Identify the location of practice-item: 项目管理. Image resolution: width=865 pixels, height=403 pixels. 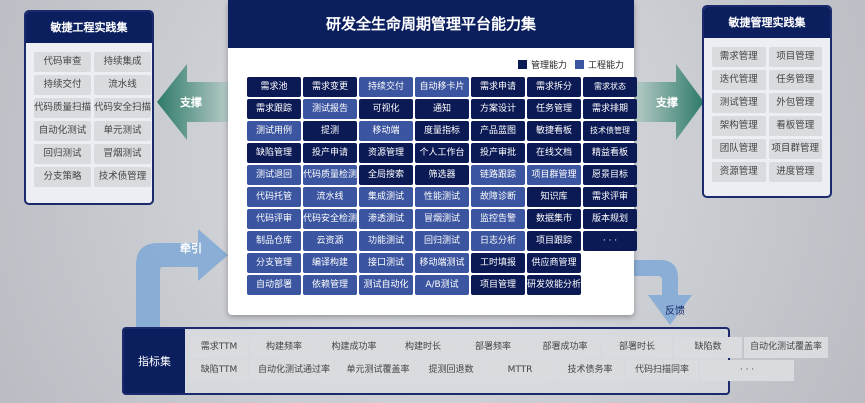
(795, 57).